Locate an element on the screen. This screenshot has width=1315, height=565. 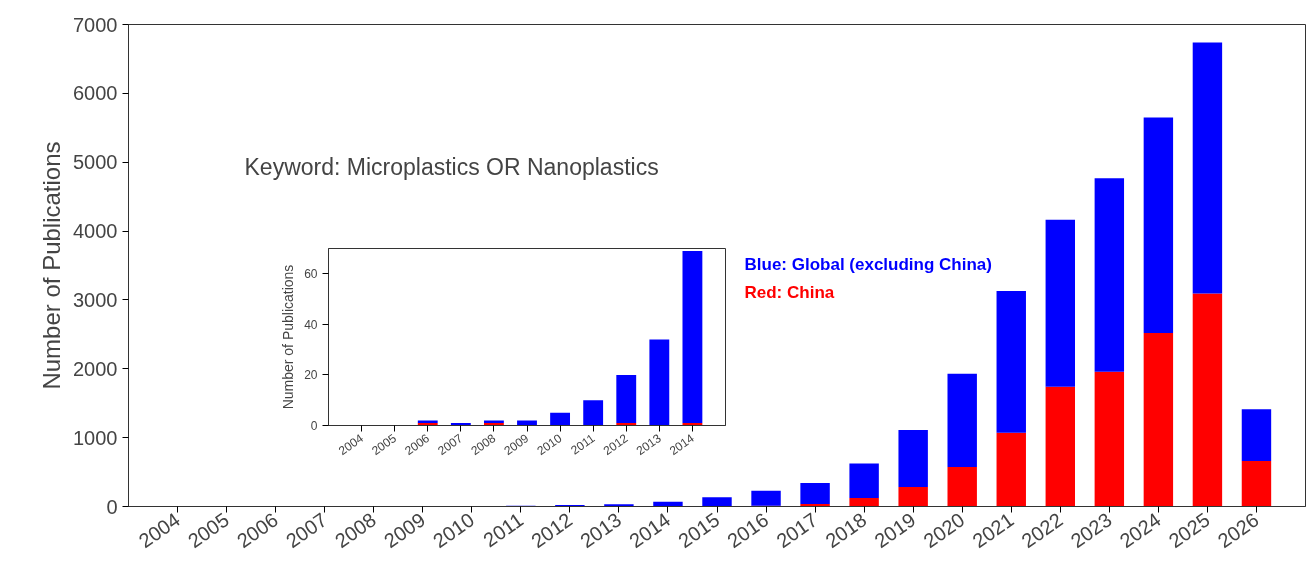
y-tick-label: 20 is located at coordinates (311, 375).